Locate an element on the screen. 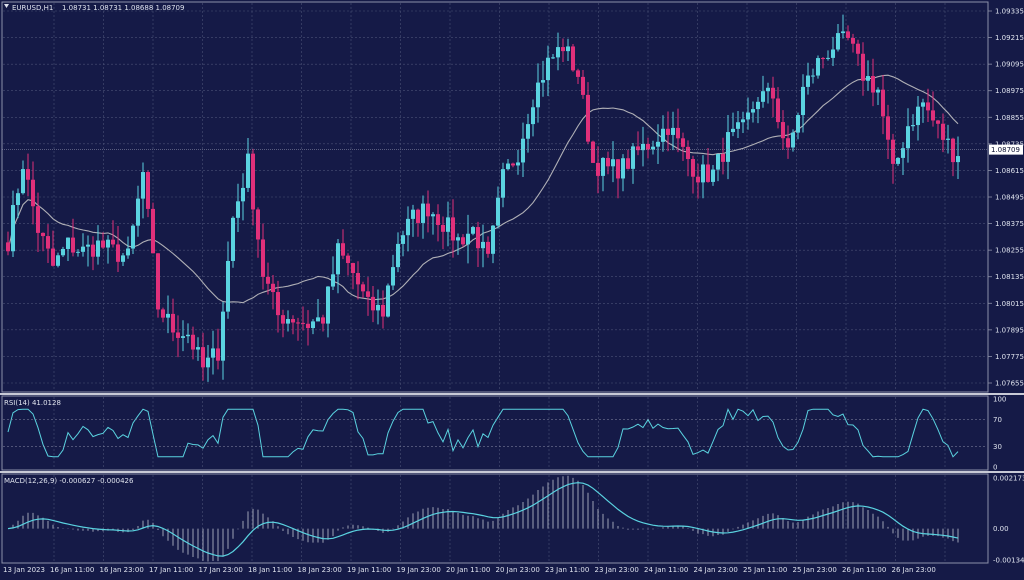 This screenshot has width=1024, height=580. price-tick-label: 1.08615 is located at coordinates (1009, 171).